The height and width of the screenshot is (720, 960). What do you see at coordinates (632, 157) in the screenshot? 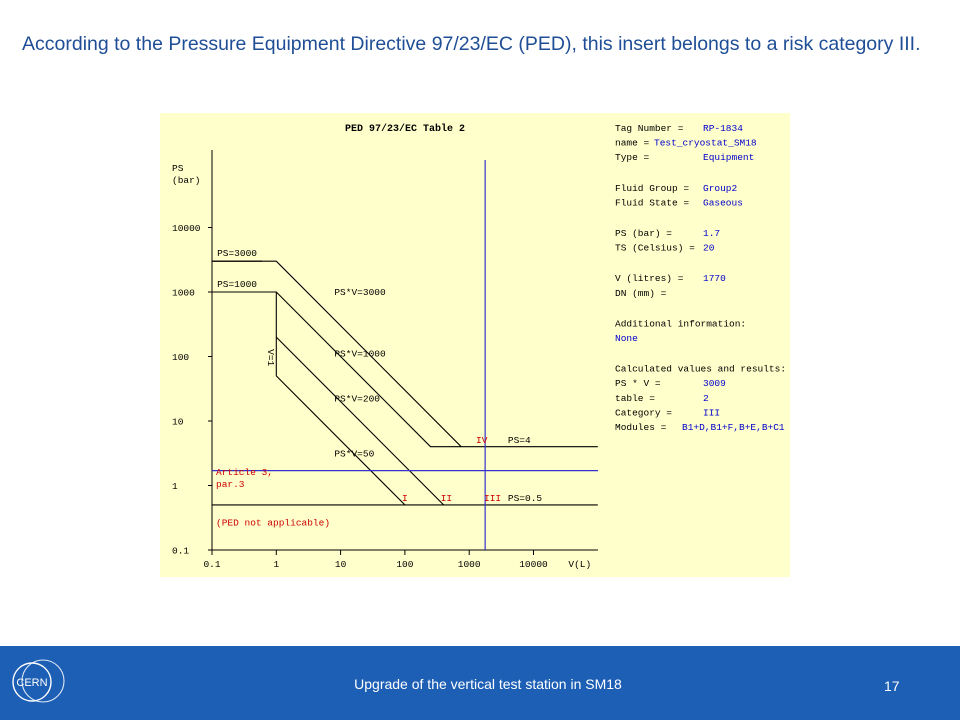
I see `info-label: Type =` at bounding box center [632, 157].